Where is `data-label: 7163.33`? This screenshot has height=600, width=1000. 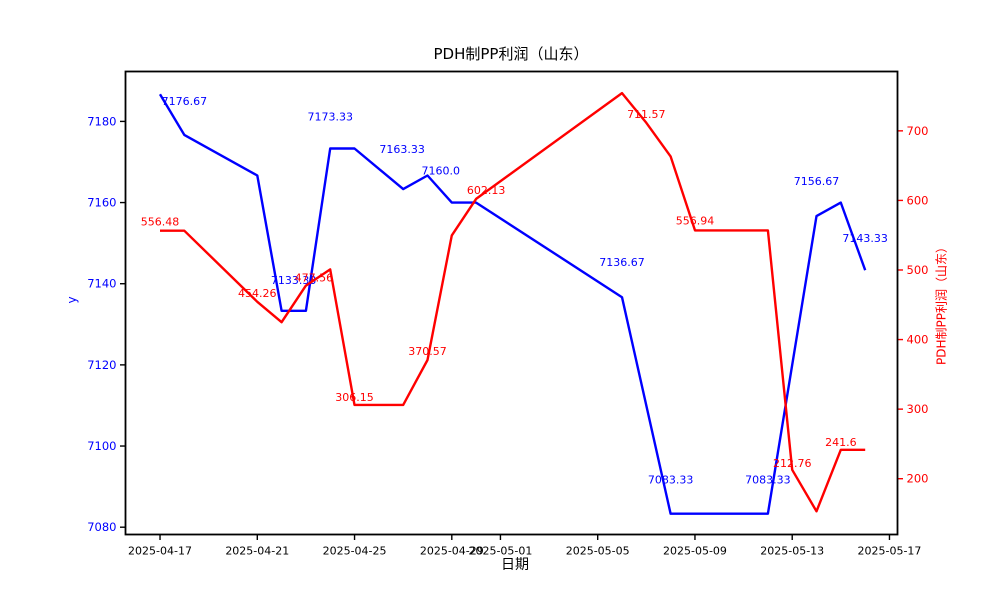 data-label: 7163.33 is located at coordinates (402, 149).